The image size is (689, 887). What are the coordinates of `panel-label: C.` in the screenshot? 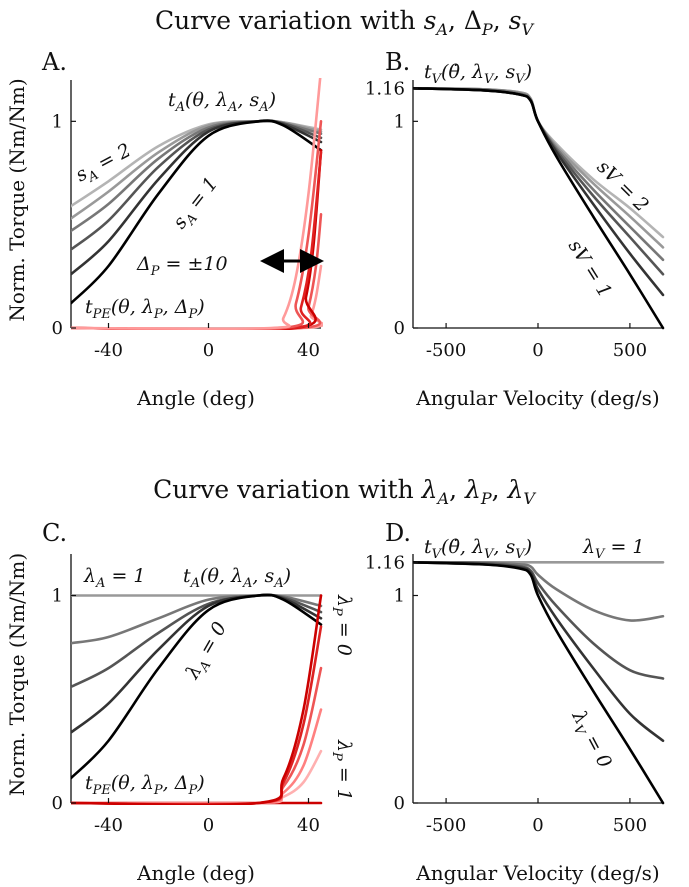 It's located at (54, 533).